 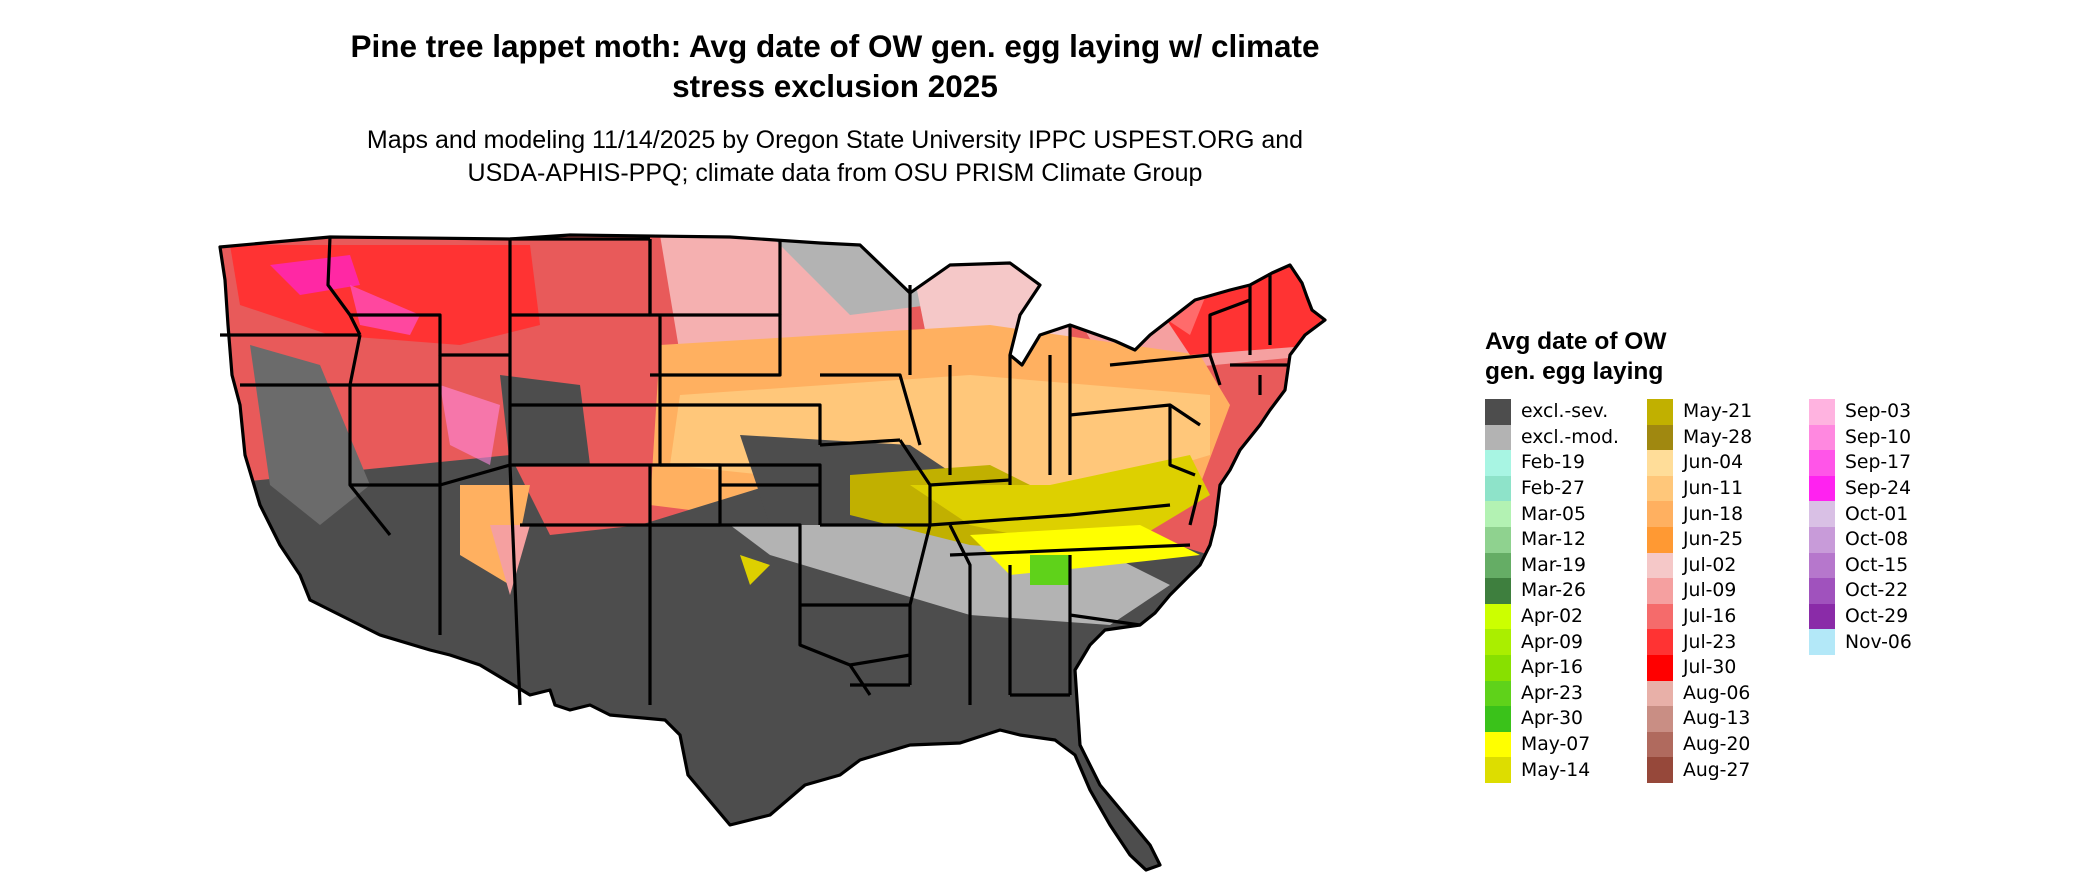 I want to click on legend-label: Apr-30, so click(x=1552, y=719).